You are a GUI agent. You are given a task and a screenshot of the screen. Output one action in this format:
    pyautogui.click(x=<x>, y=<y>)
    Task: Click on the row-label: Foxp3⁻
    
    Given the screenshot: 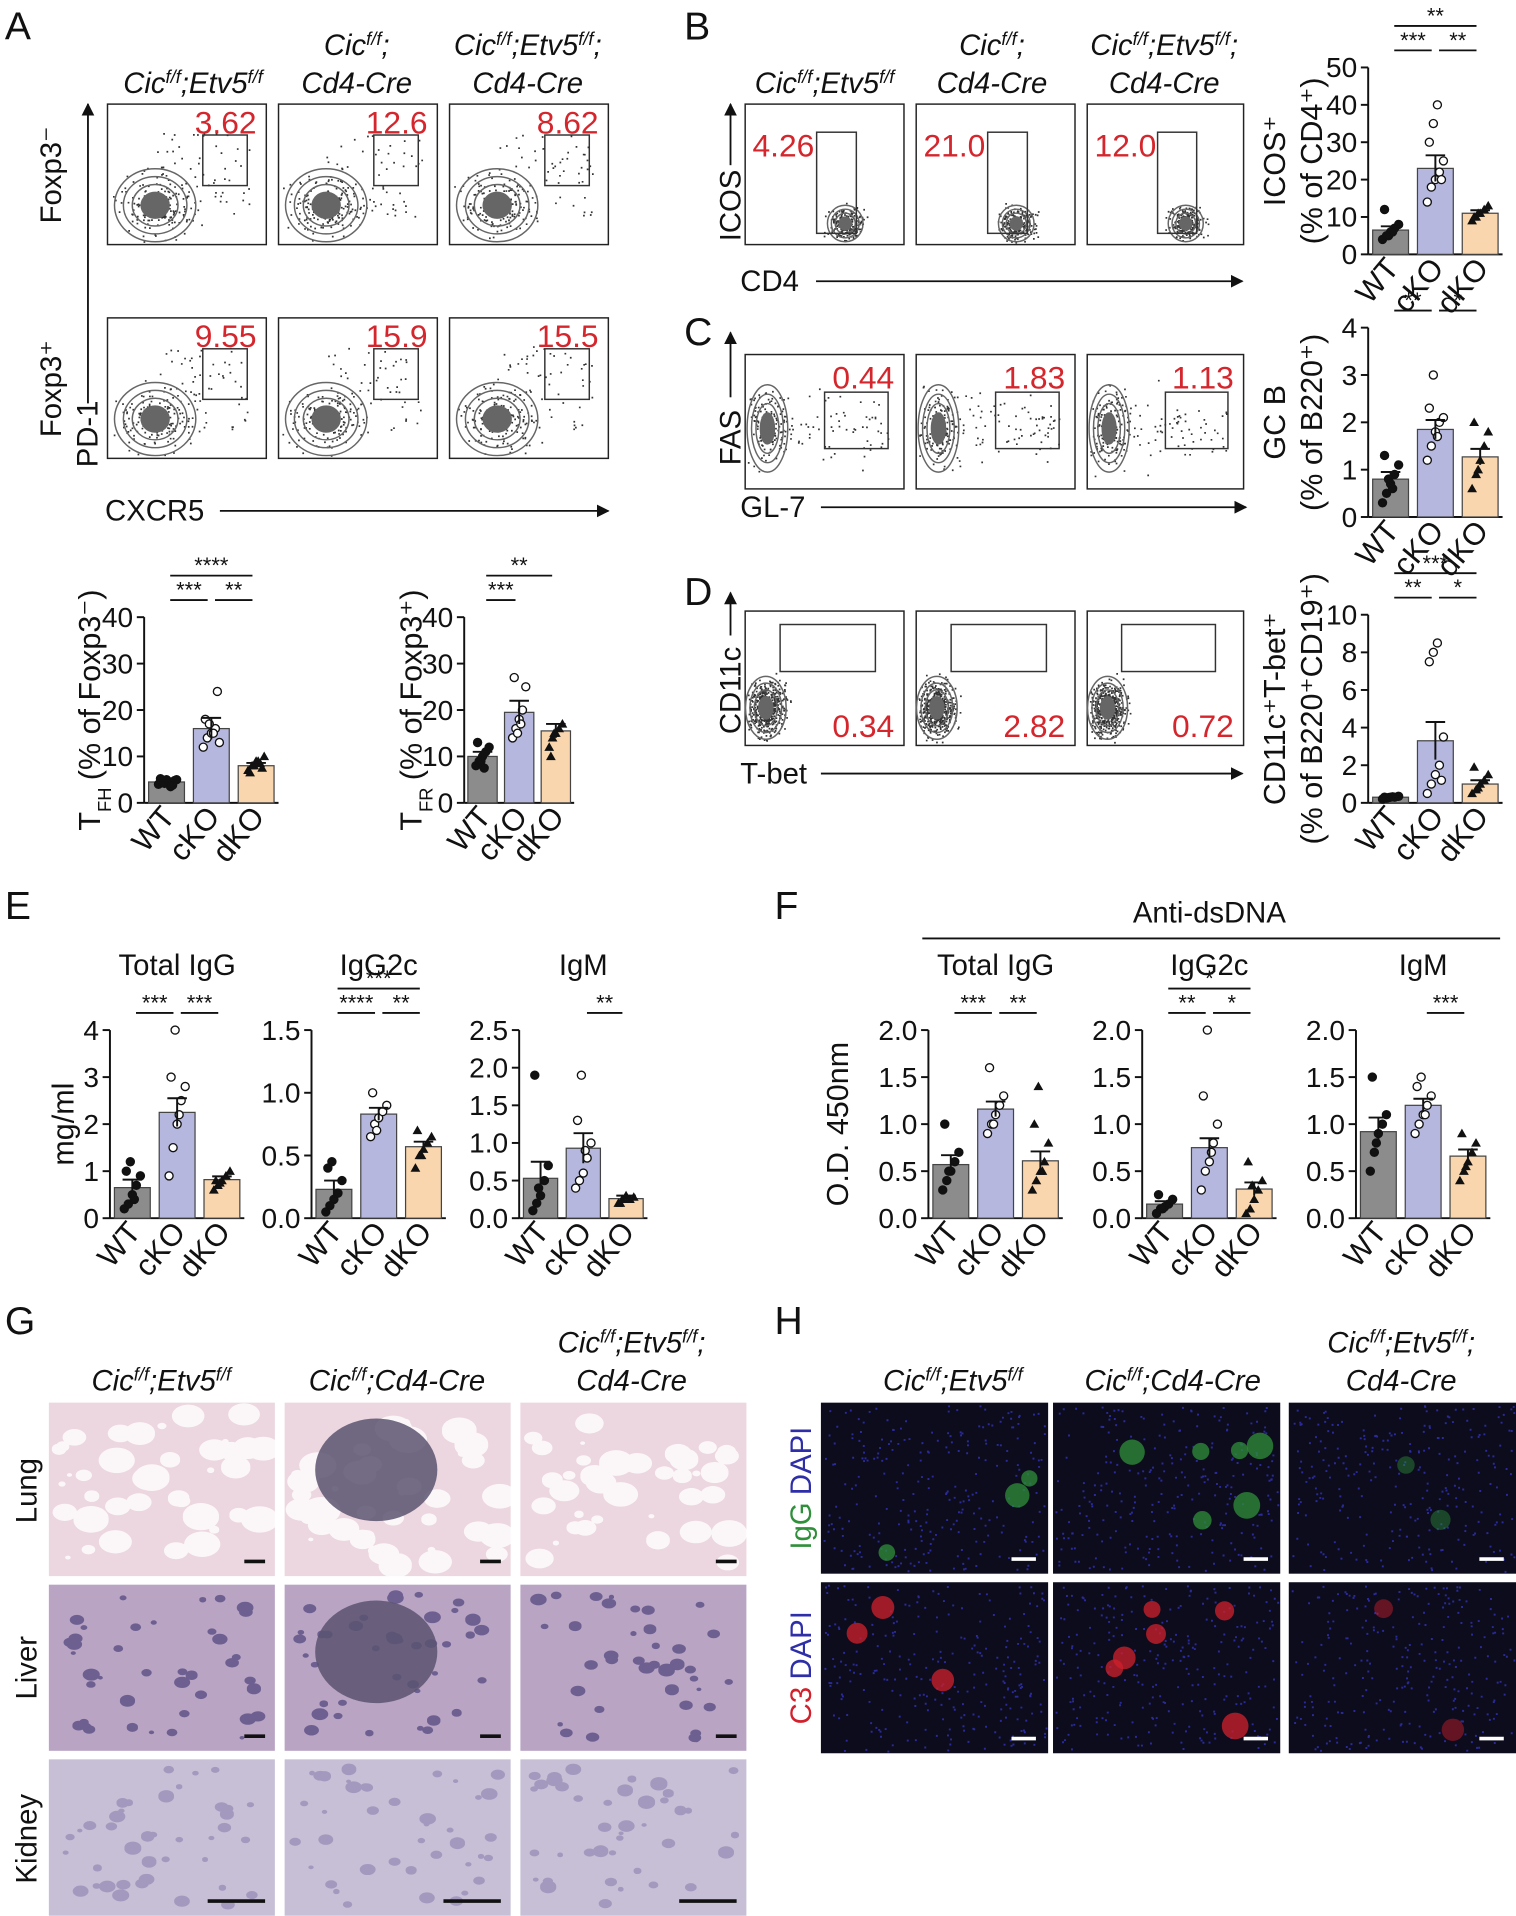 What is the action you would take?
    pyautogui.click(x=51, y=175)
    